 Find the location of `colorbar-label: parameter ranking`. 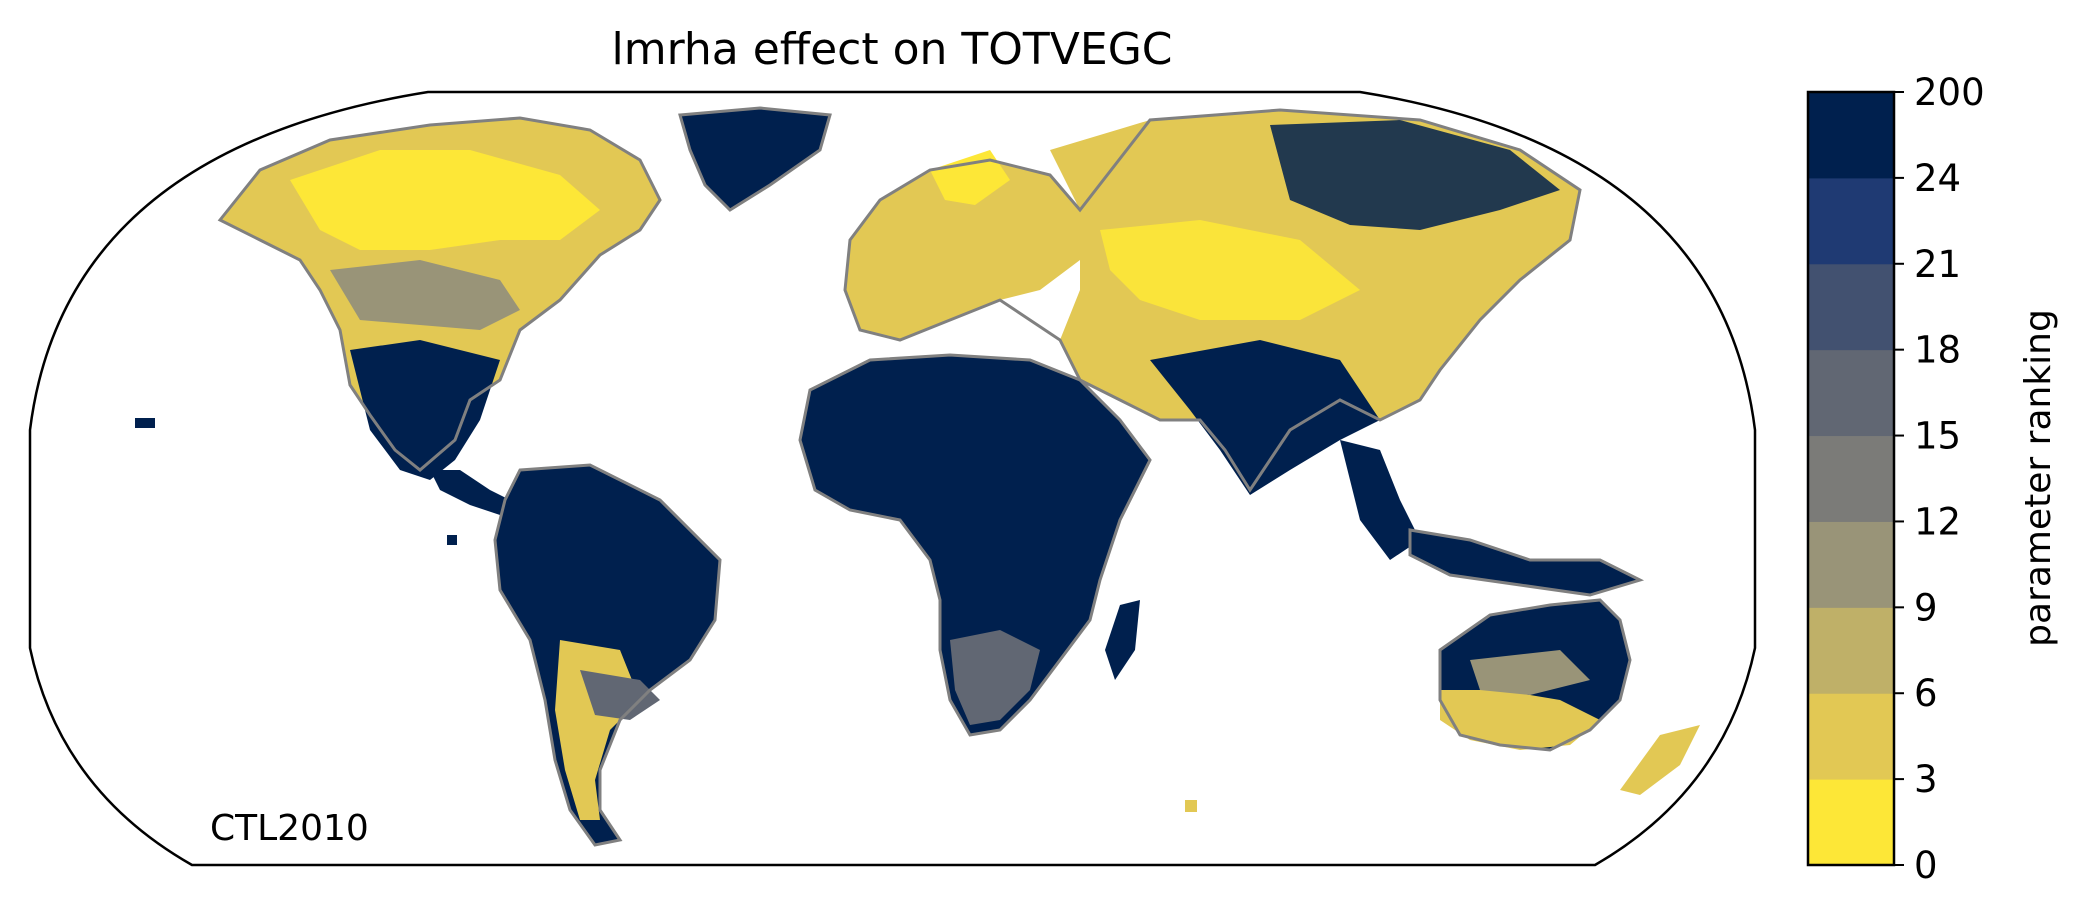

colorbar-label: parameter ranking is located at coordinates (2038, 478).